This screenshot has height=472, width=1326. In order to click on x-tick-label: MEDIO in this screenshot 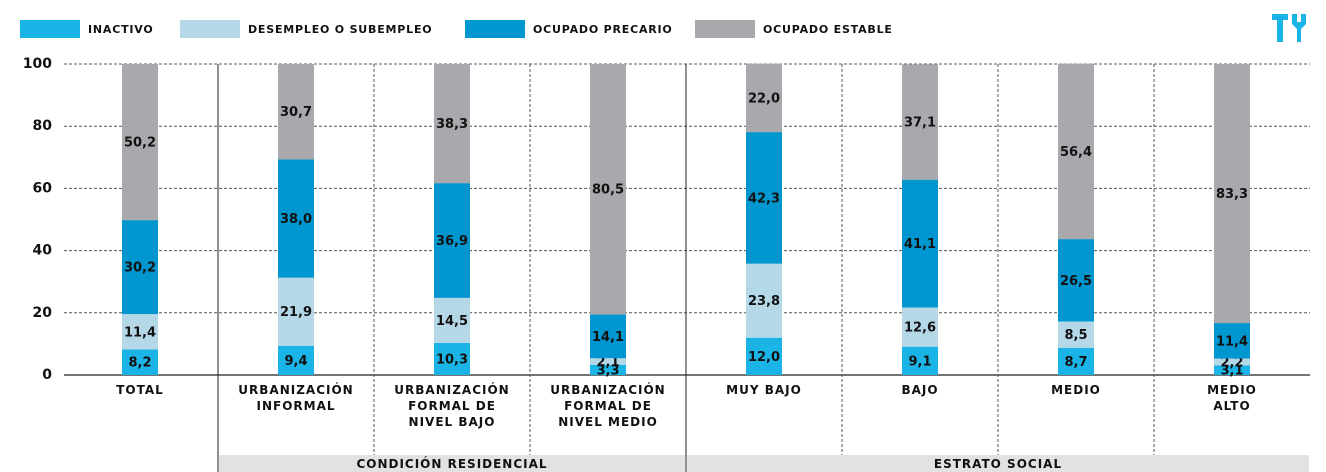, I will do `click(1076, 390)`.